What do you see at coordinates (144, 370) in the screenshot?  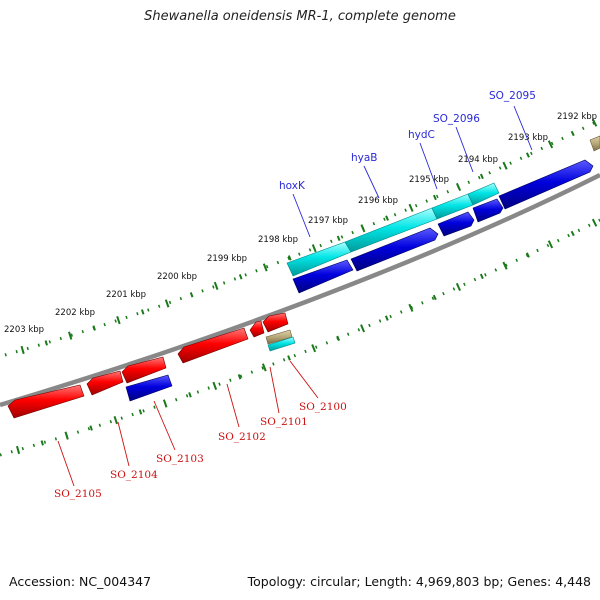 I see `gene-arrow-so-2103-red` at bounding box center [144, 370].